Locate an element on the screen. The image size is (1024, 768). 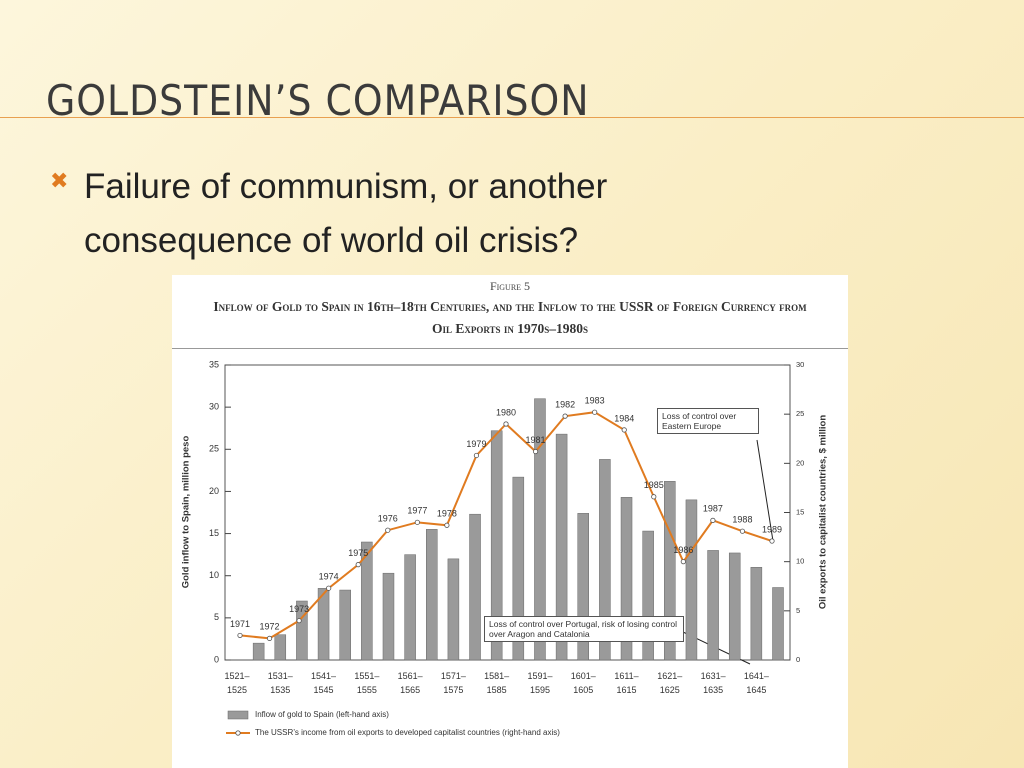
point-label: 1975 is located at coordinates (358, 553).